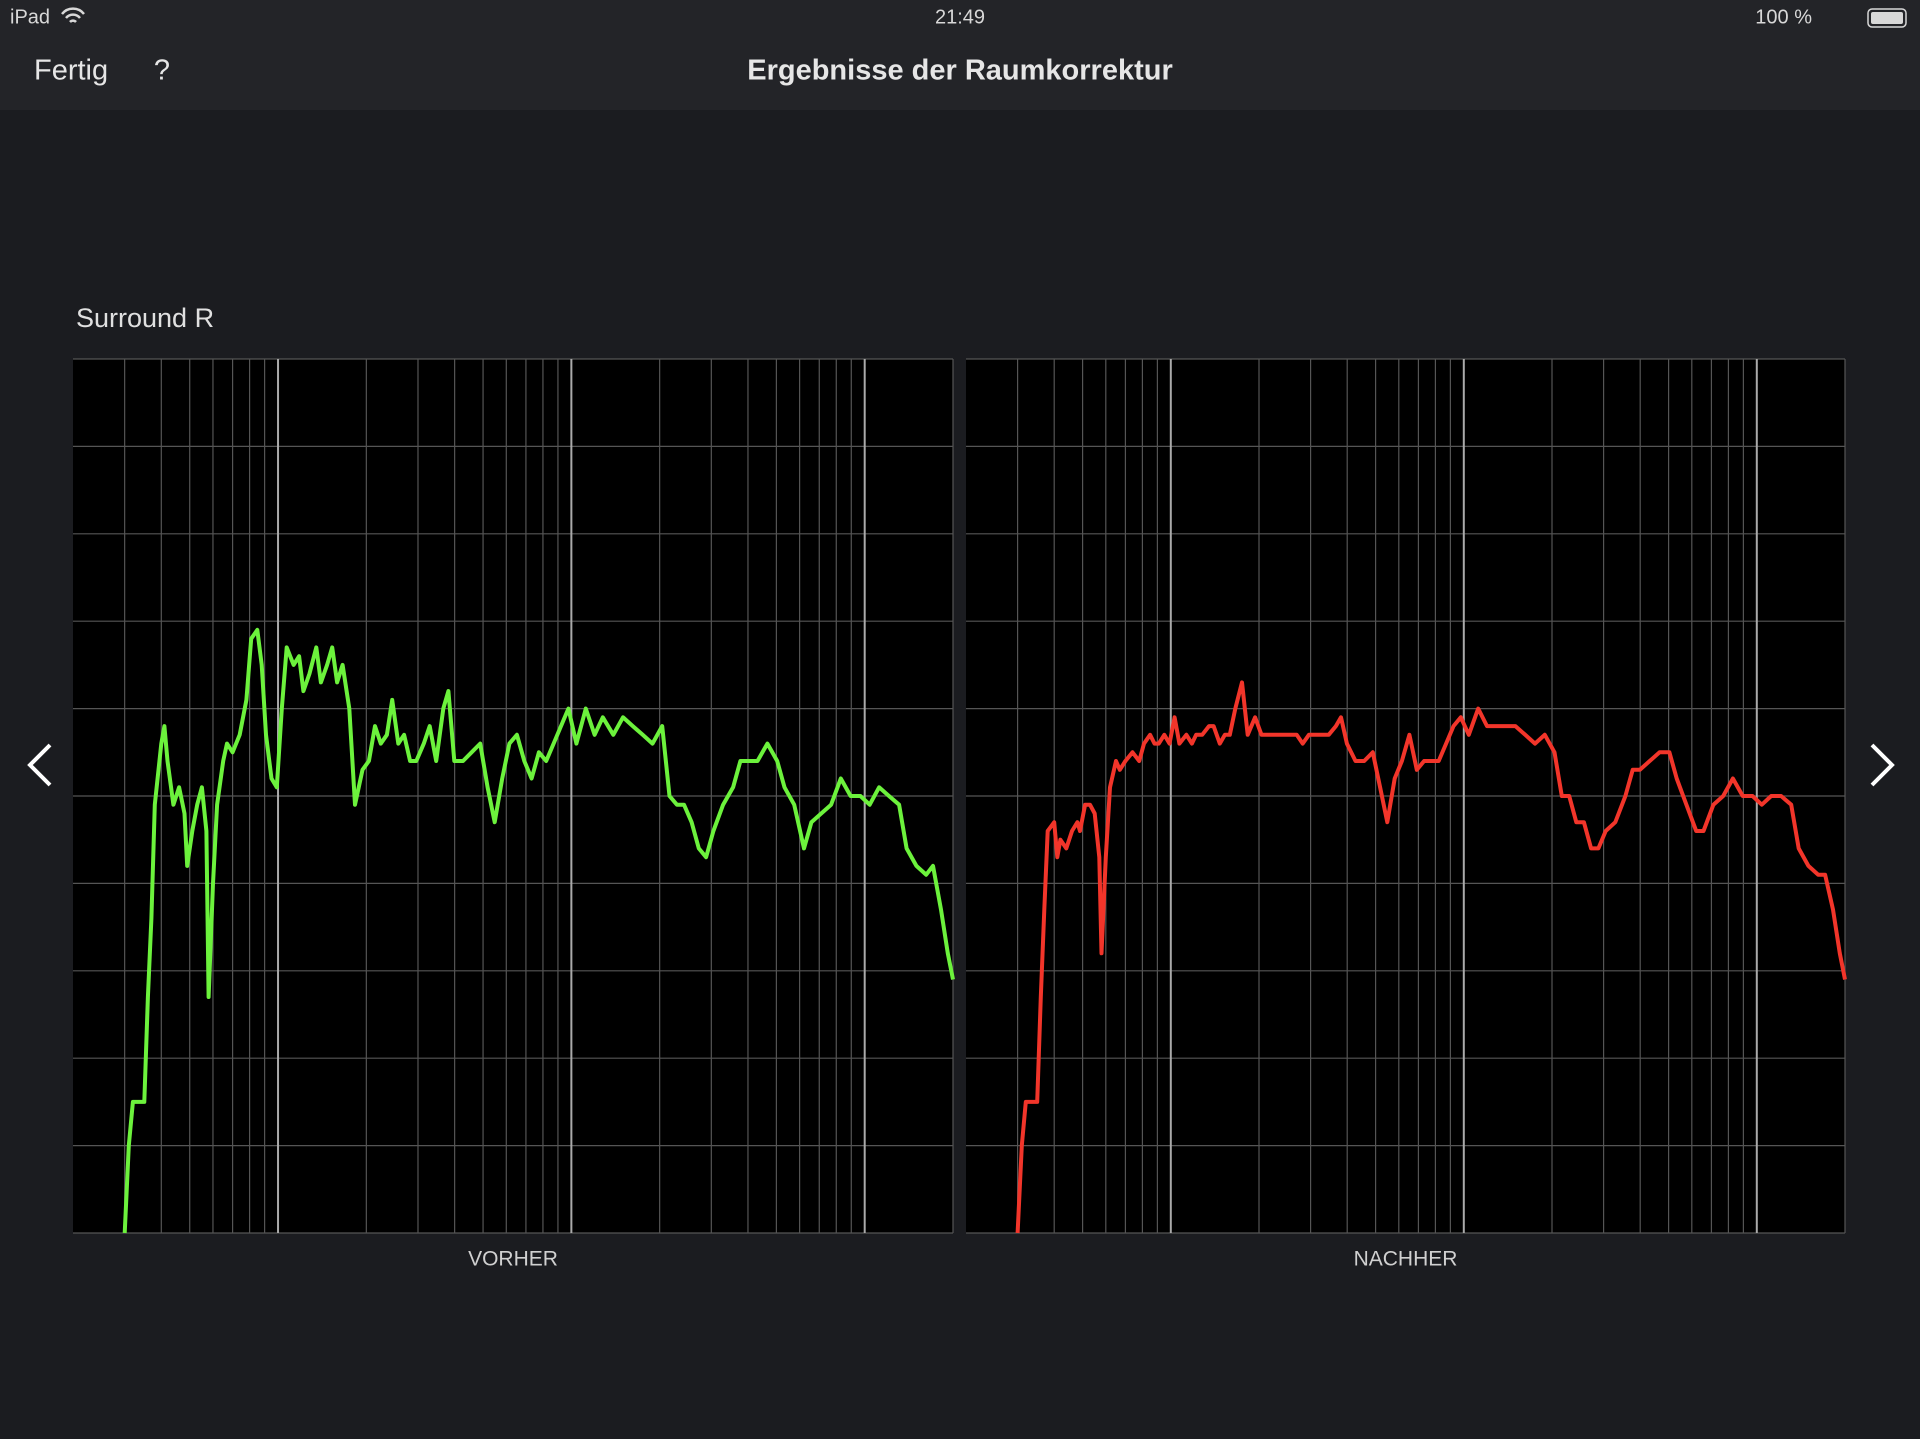  What do you see at coordinates (30, 17) in the screenshot?
I see `device-name: iPad` at bounding box center [30, 17].